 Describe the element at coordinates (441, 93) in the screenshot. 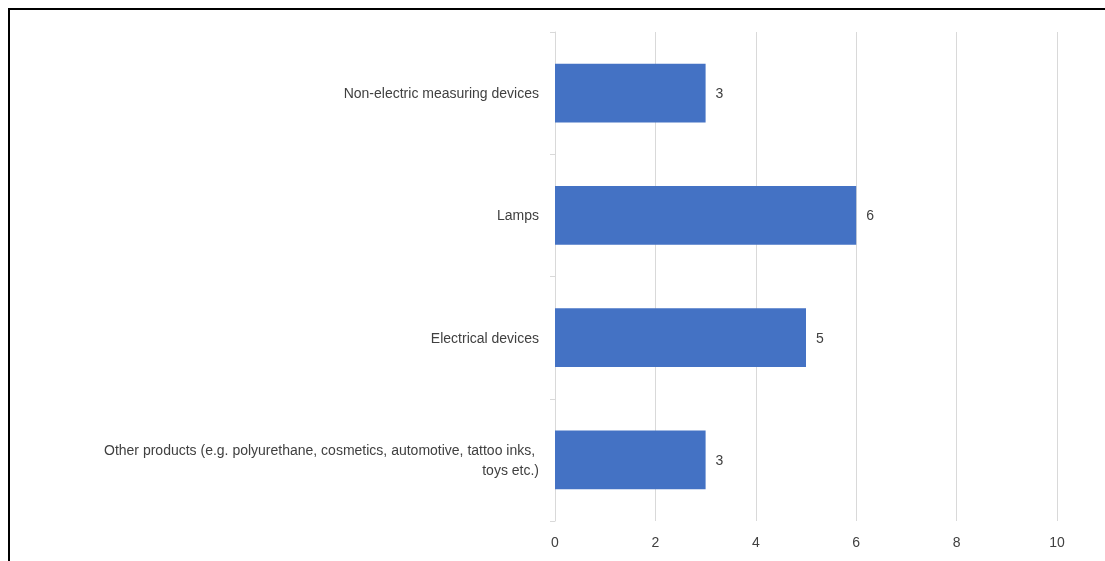

I see `y-tick-label: Non-electric measuring devices` at that location.